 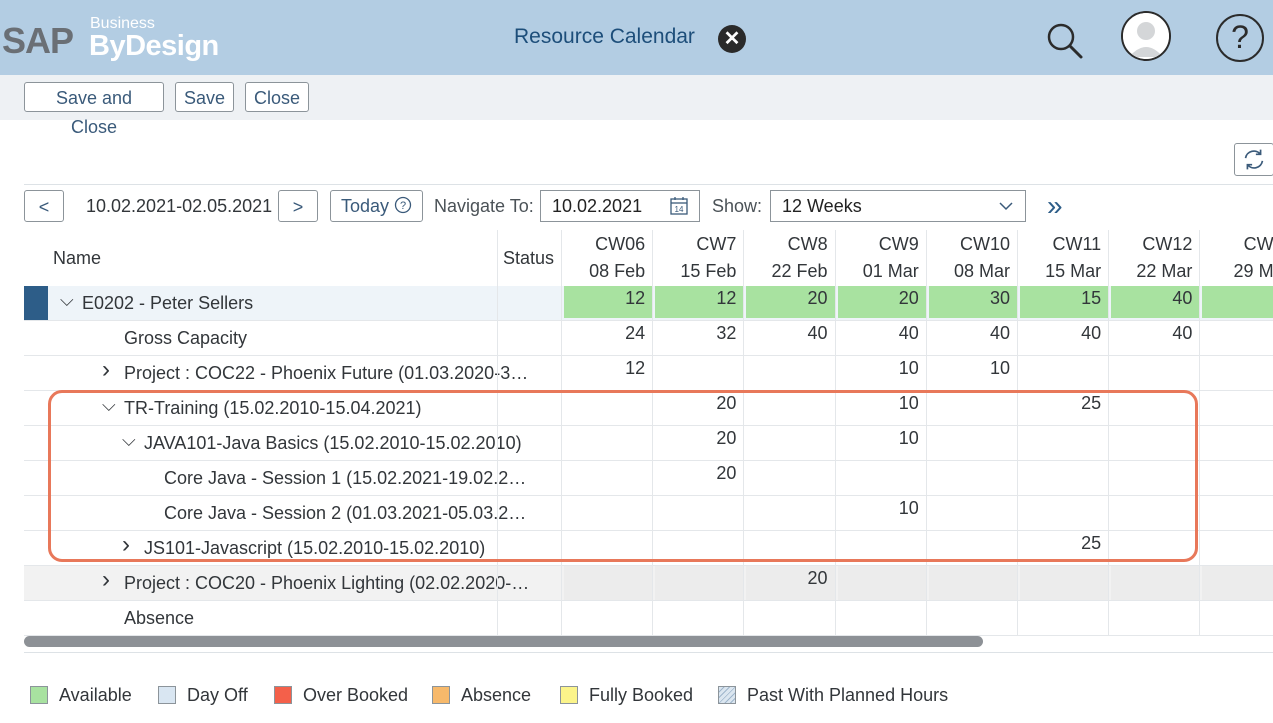 I want to click on table-row: Absence, so click(x=648, y=618).